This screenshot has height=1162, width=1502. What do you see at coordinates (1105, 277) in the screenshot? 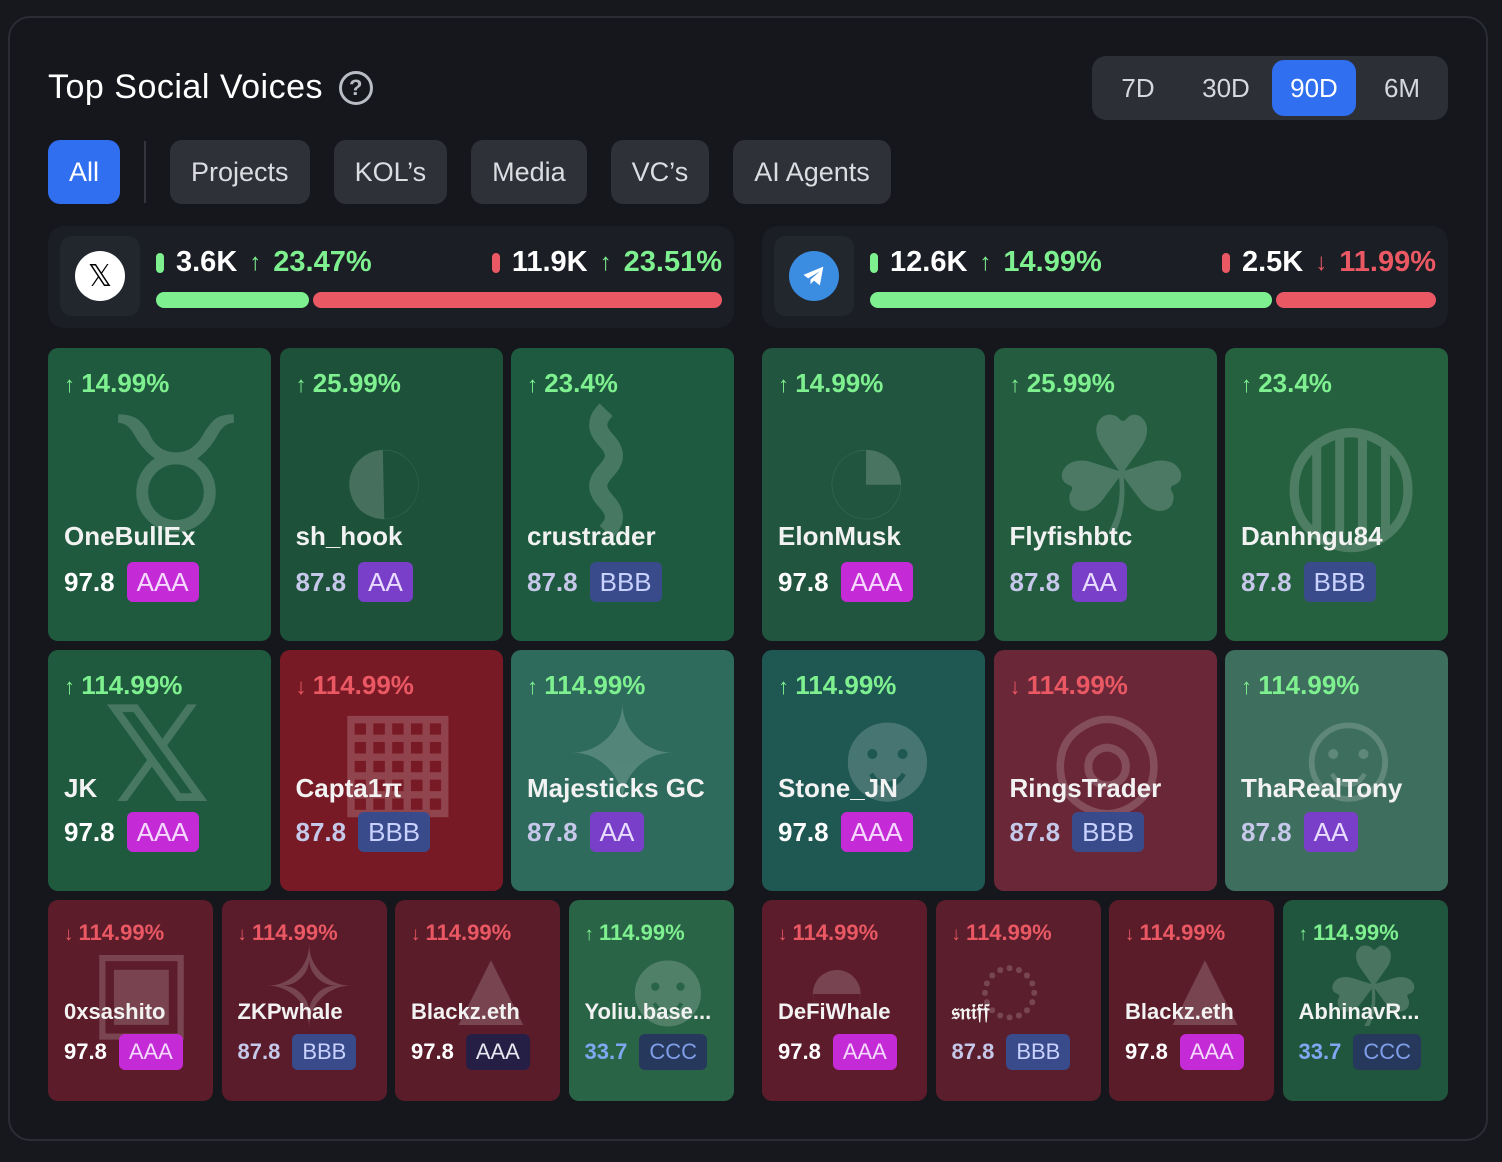
I see `platform-sentiment-card: 12.6K ↑ 14.99% 2.5K ↓ 11.99%` at bounding box center [1105, 277].